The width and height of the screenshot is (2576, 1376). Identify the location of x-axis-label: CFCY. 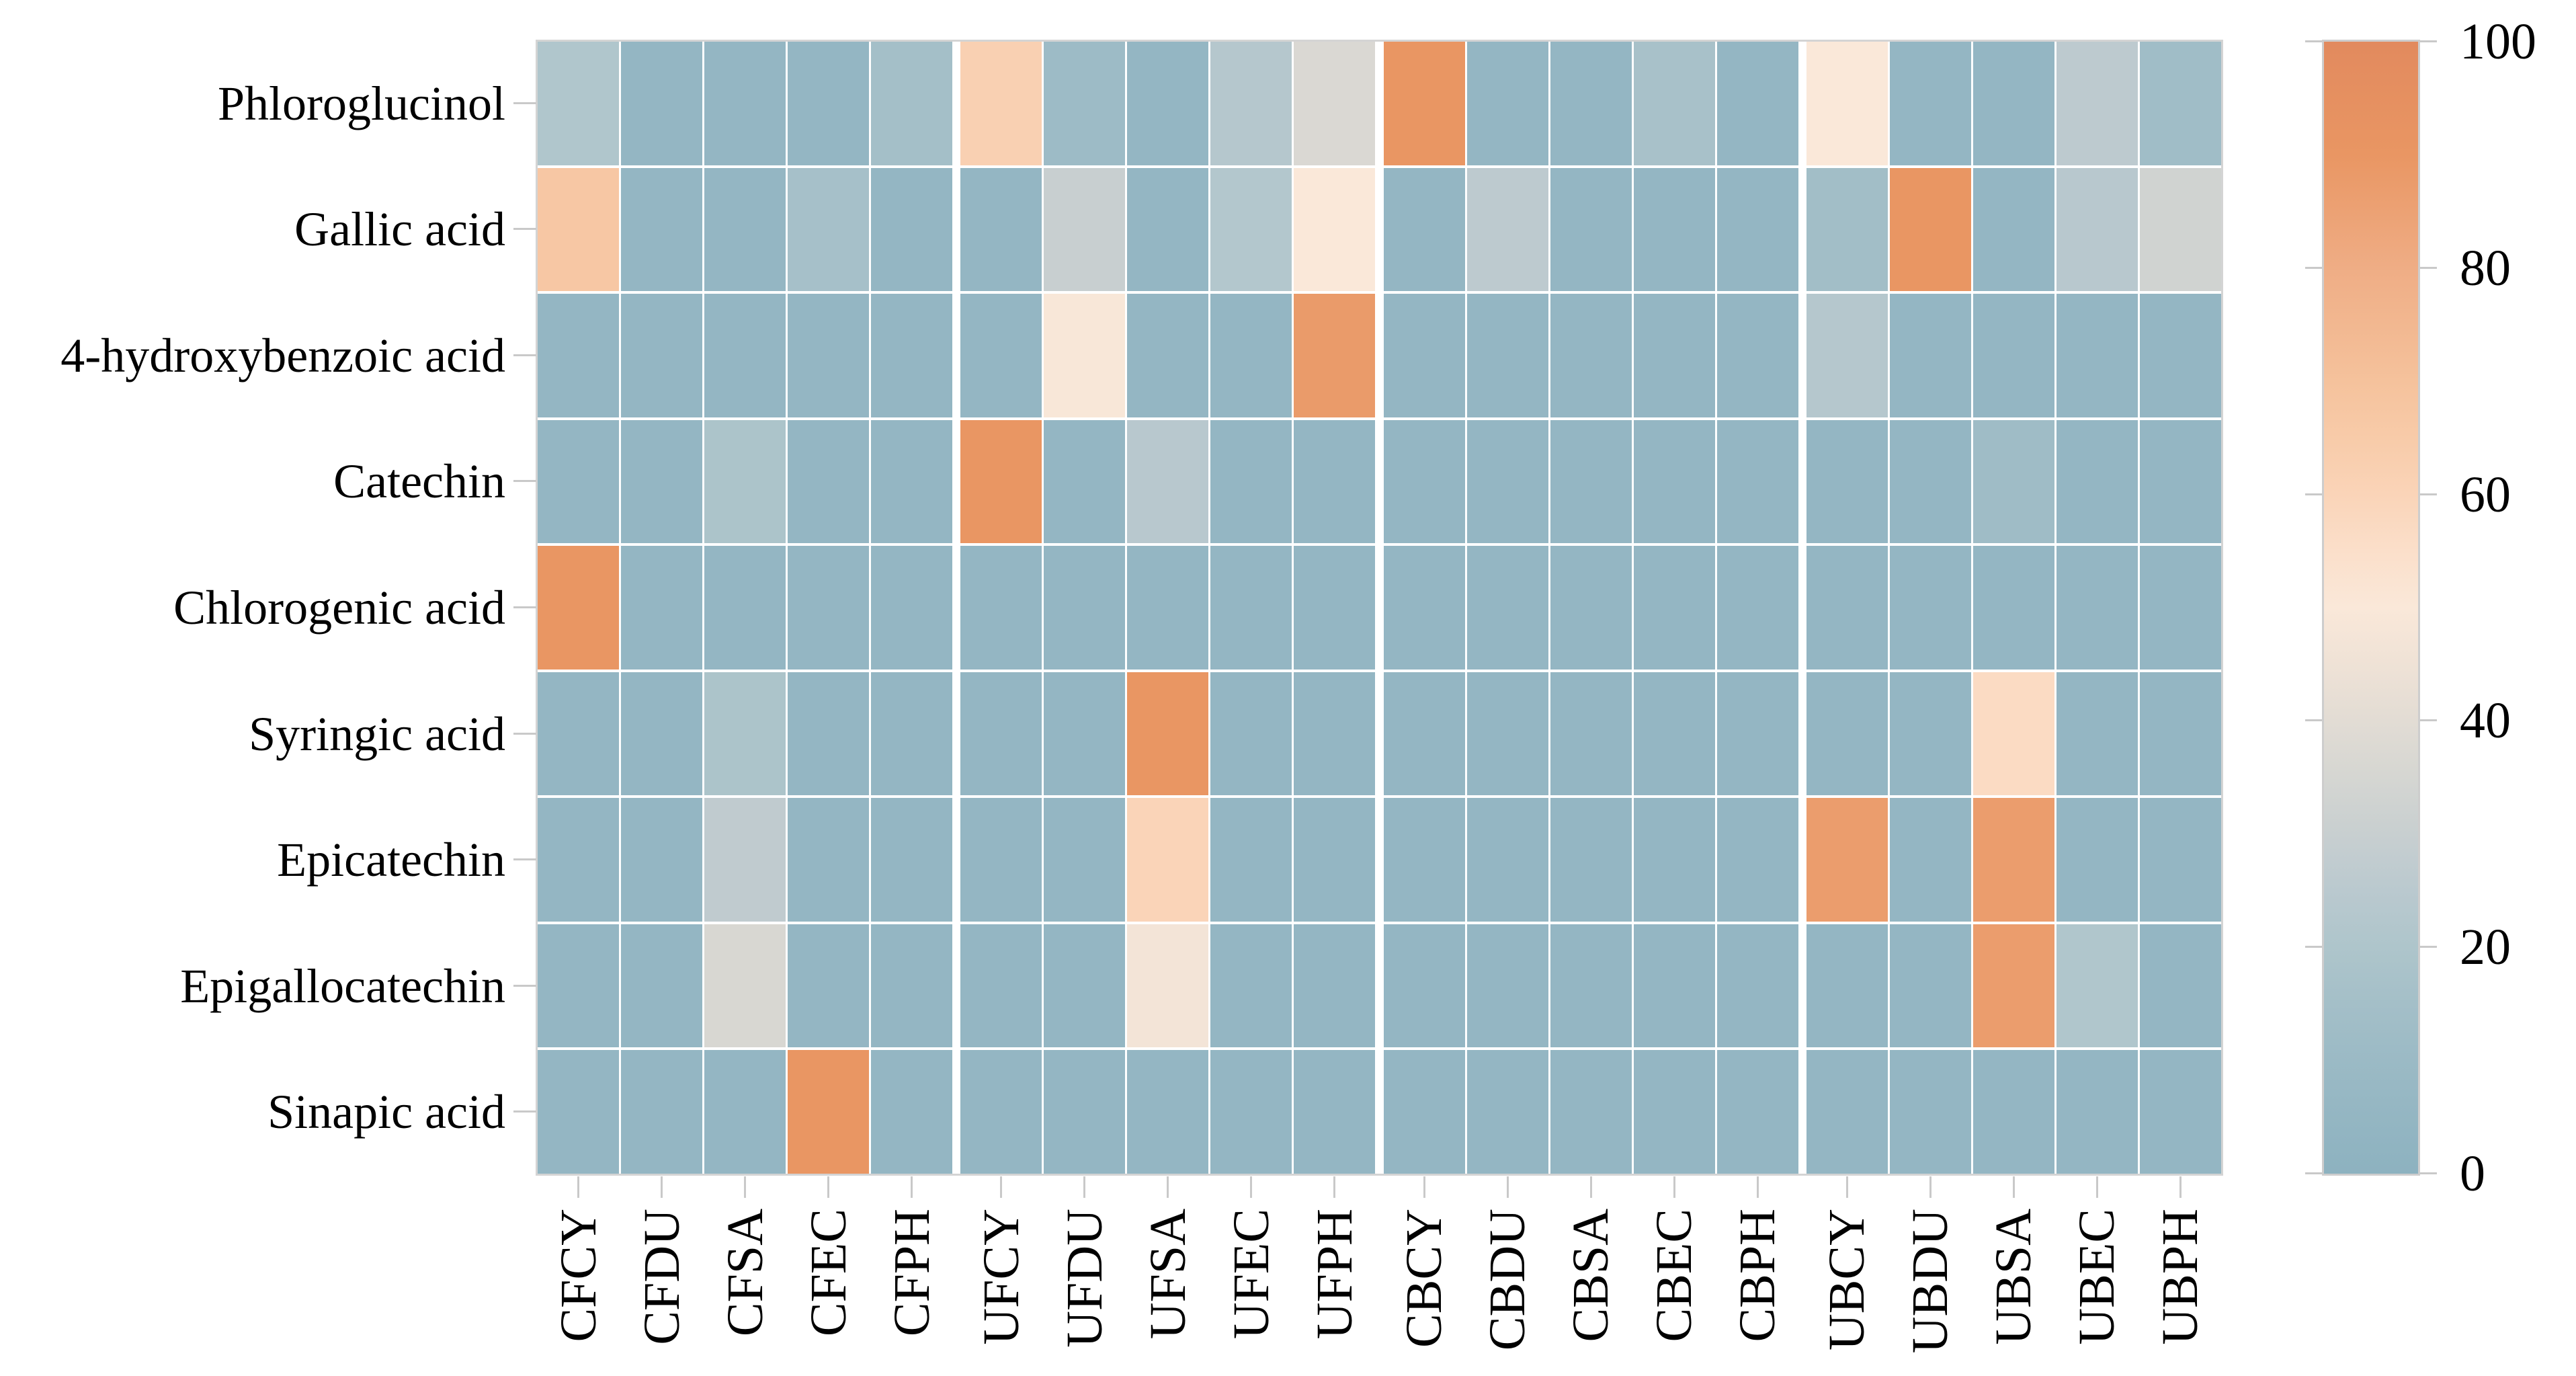
(578, 1275).